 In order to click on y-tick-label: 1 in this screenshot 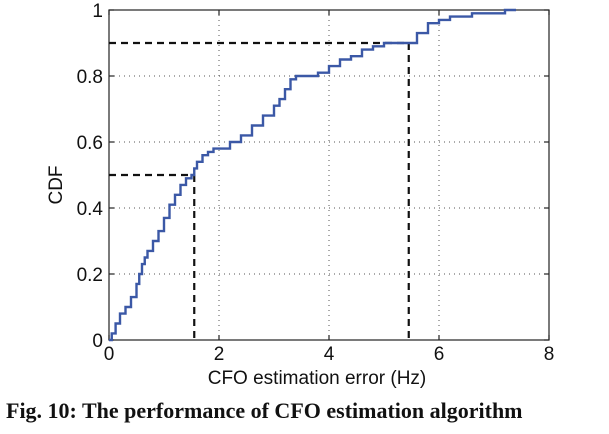, I will do `click(97, 11)`.